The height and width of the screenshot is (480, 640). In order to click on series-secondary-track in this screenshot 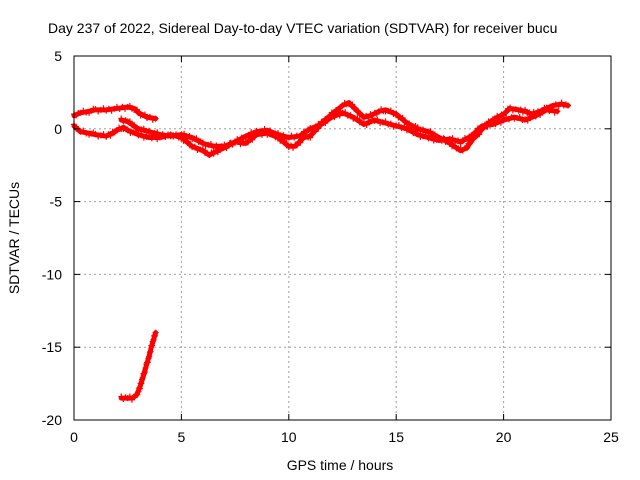, I will do `click(339, 128)`.